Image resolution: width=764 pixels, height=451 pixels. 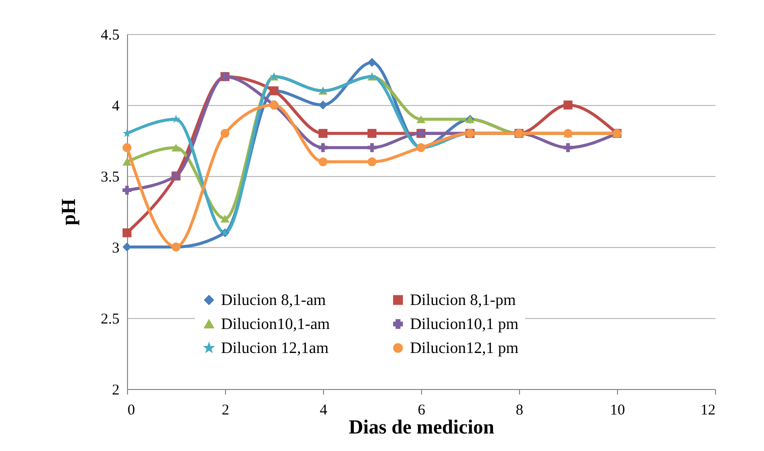 I want to click on legend-label: Dilucion12,1 pm, so click(x=464, y=348).